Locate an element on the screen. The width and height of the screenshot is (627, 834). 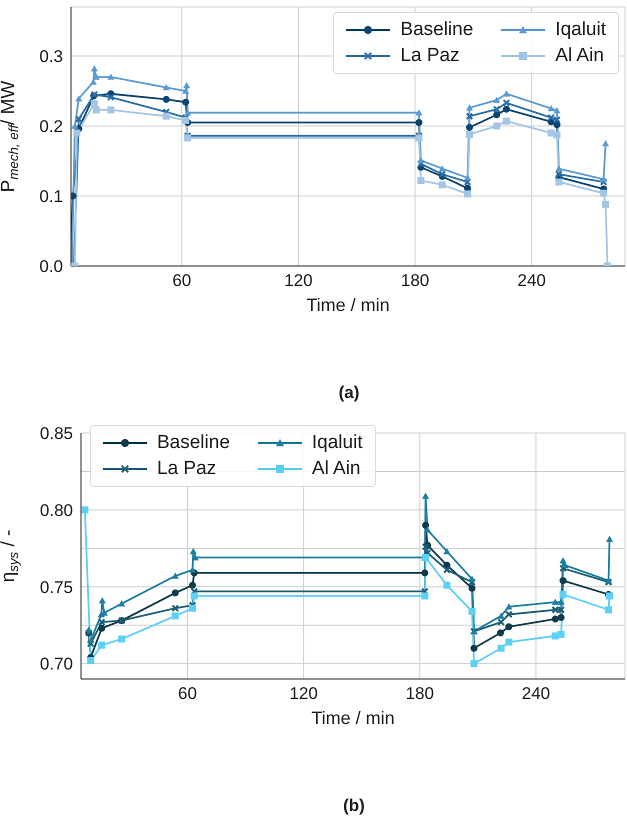
y-tick-label: 0.3 is located at coordinates (51, 56).